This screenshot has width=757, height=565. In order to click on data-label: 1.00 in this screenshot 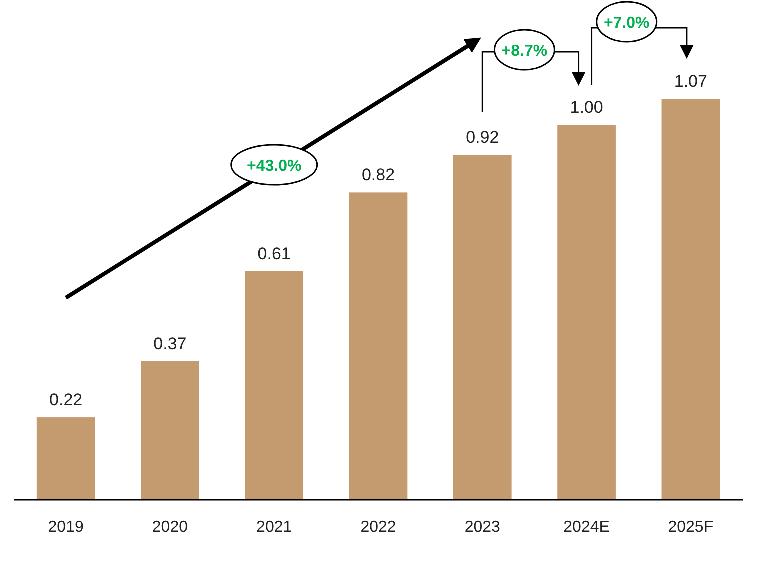, I will do `click(587, 108)`.